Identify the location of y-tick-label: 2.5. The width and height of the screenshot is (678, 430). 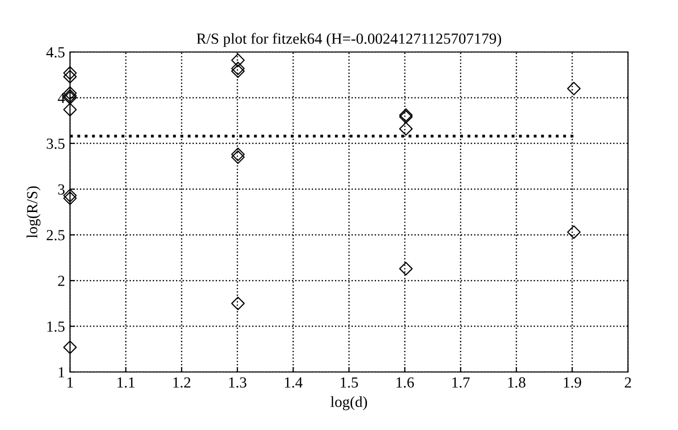
(55, 235).